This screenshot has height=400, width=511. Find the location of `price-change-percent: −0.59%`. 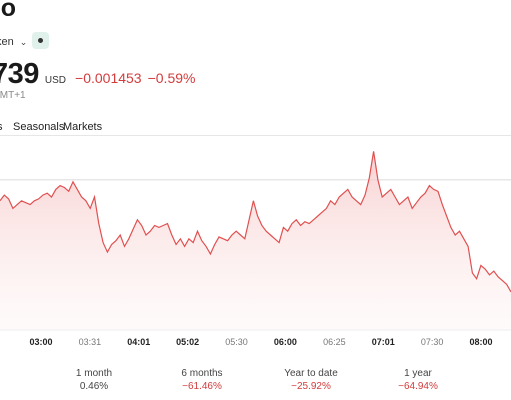

price-change-percent: −0.59% is located at coordinates (171, 78).